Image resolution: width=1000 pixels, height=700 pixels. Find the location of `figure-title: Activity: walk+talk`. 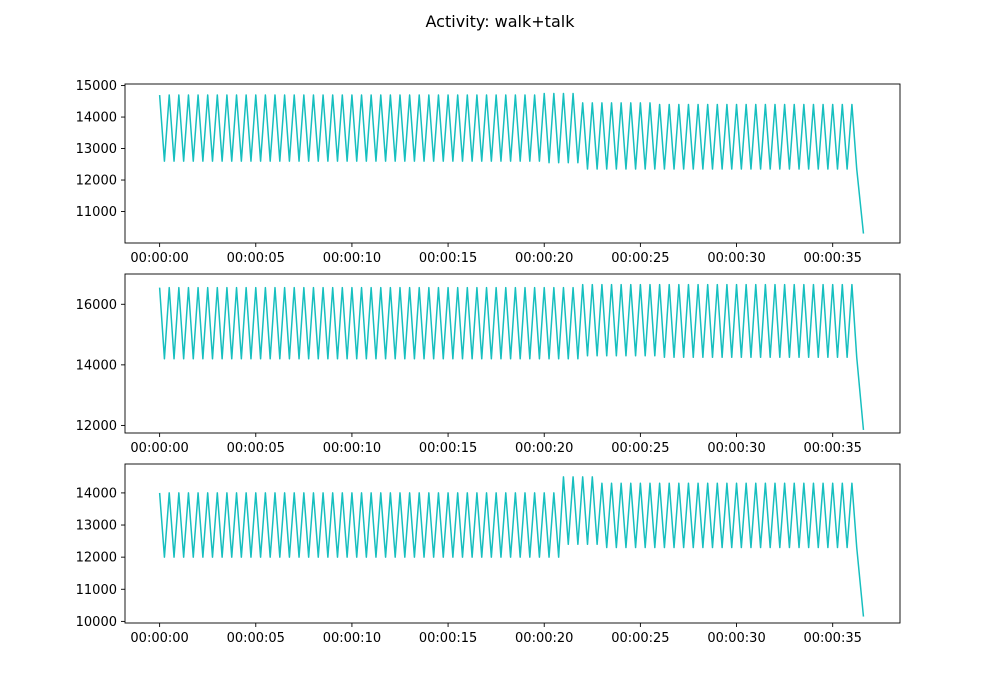

figure-title: Activity: walk+talk is located at coordinates (501, 21).